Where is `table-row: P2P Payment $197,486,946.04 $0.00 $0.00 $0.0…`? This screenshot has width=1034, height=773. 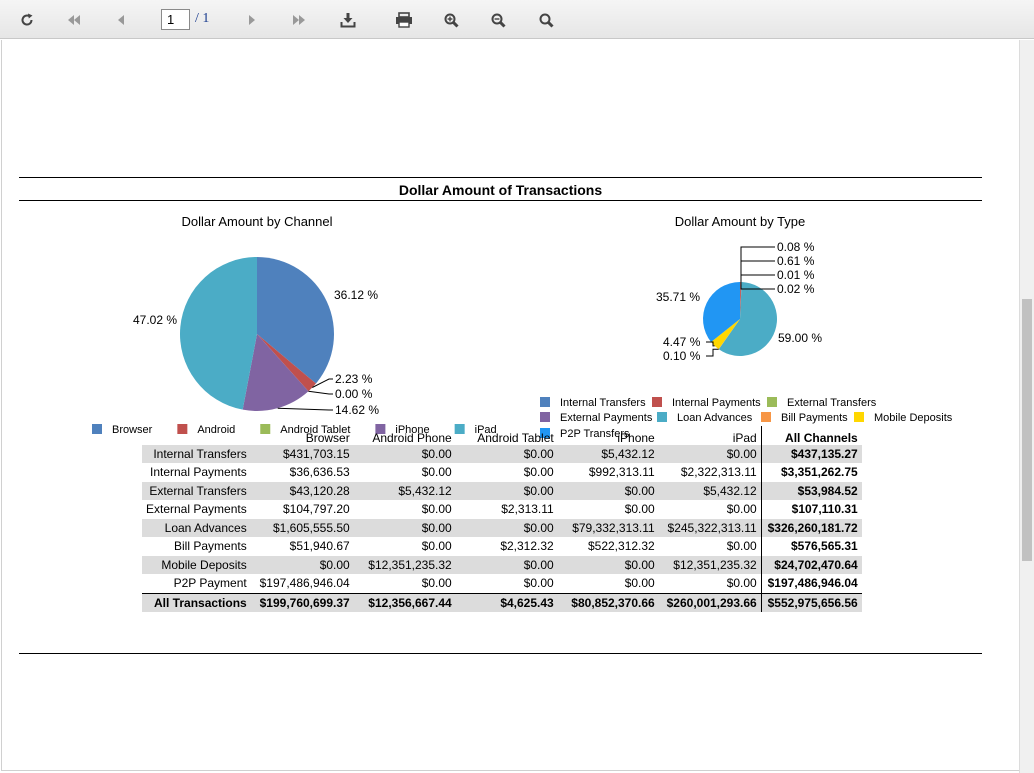 table-row: P2P Payment $197,486,946.04 $0.00 $0.00 $0.0… is located at coordinates (502, 583).